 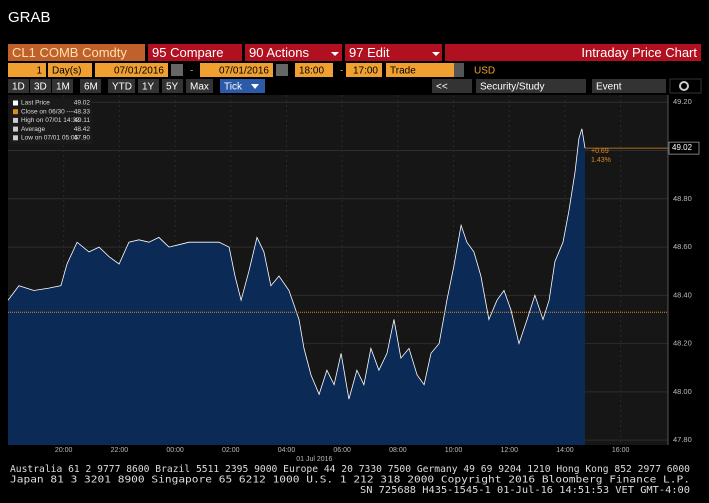 I want to click on x-tick-label: 20:00, so click(x=64, y=450).